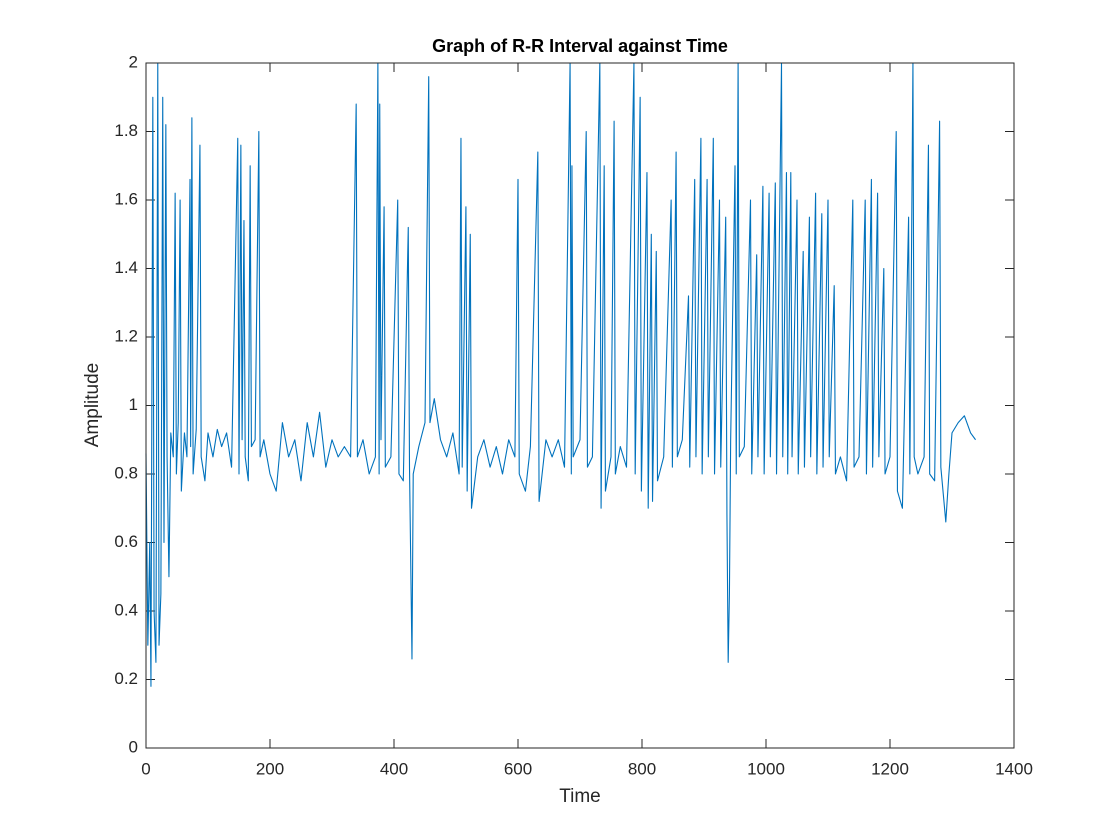 This screenshot has width=1120, height=840. I want to click on x-tick-label: 400, so click(394, 768).